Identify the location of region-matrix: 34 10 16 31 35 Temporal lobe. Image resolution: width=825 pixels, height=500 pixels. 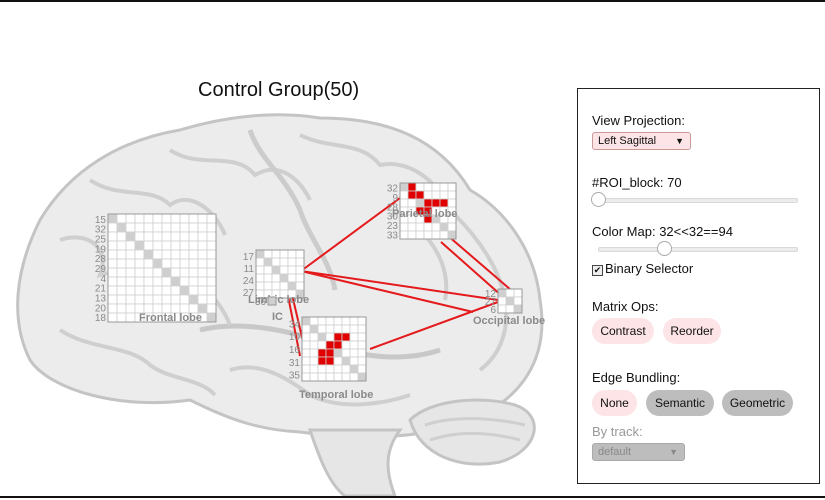
(331, 358).